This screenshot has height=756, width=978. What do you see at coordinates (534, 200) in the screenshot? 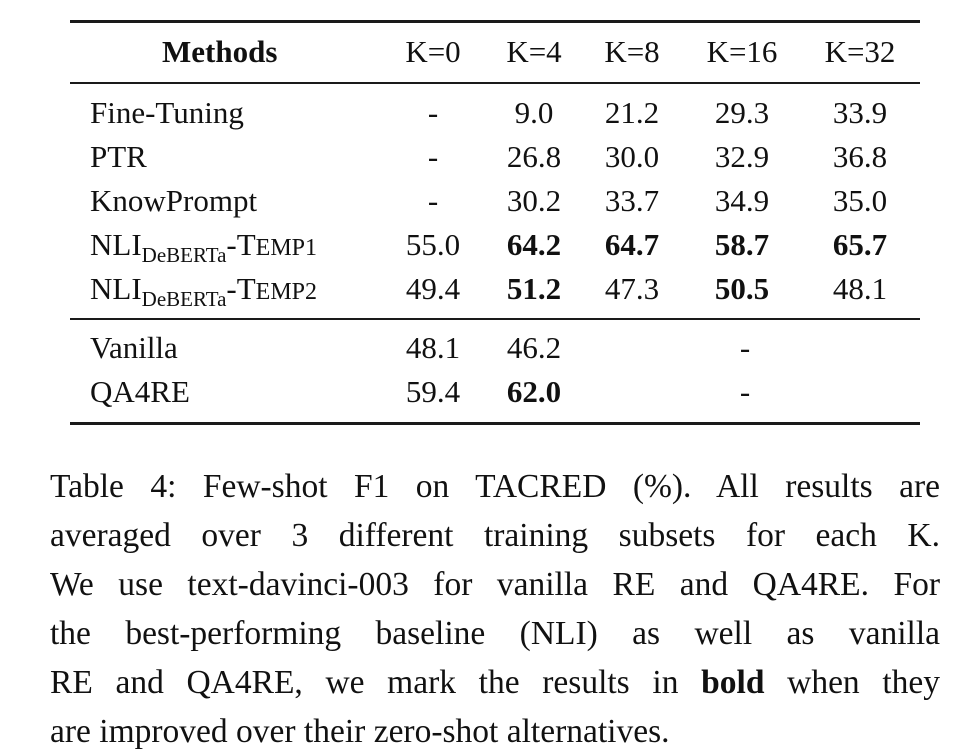
I see `table-cell: 30.2` at bounding box center [534, 200].